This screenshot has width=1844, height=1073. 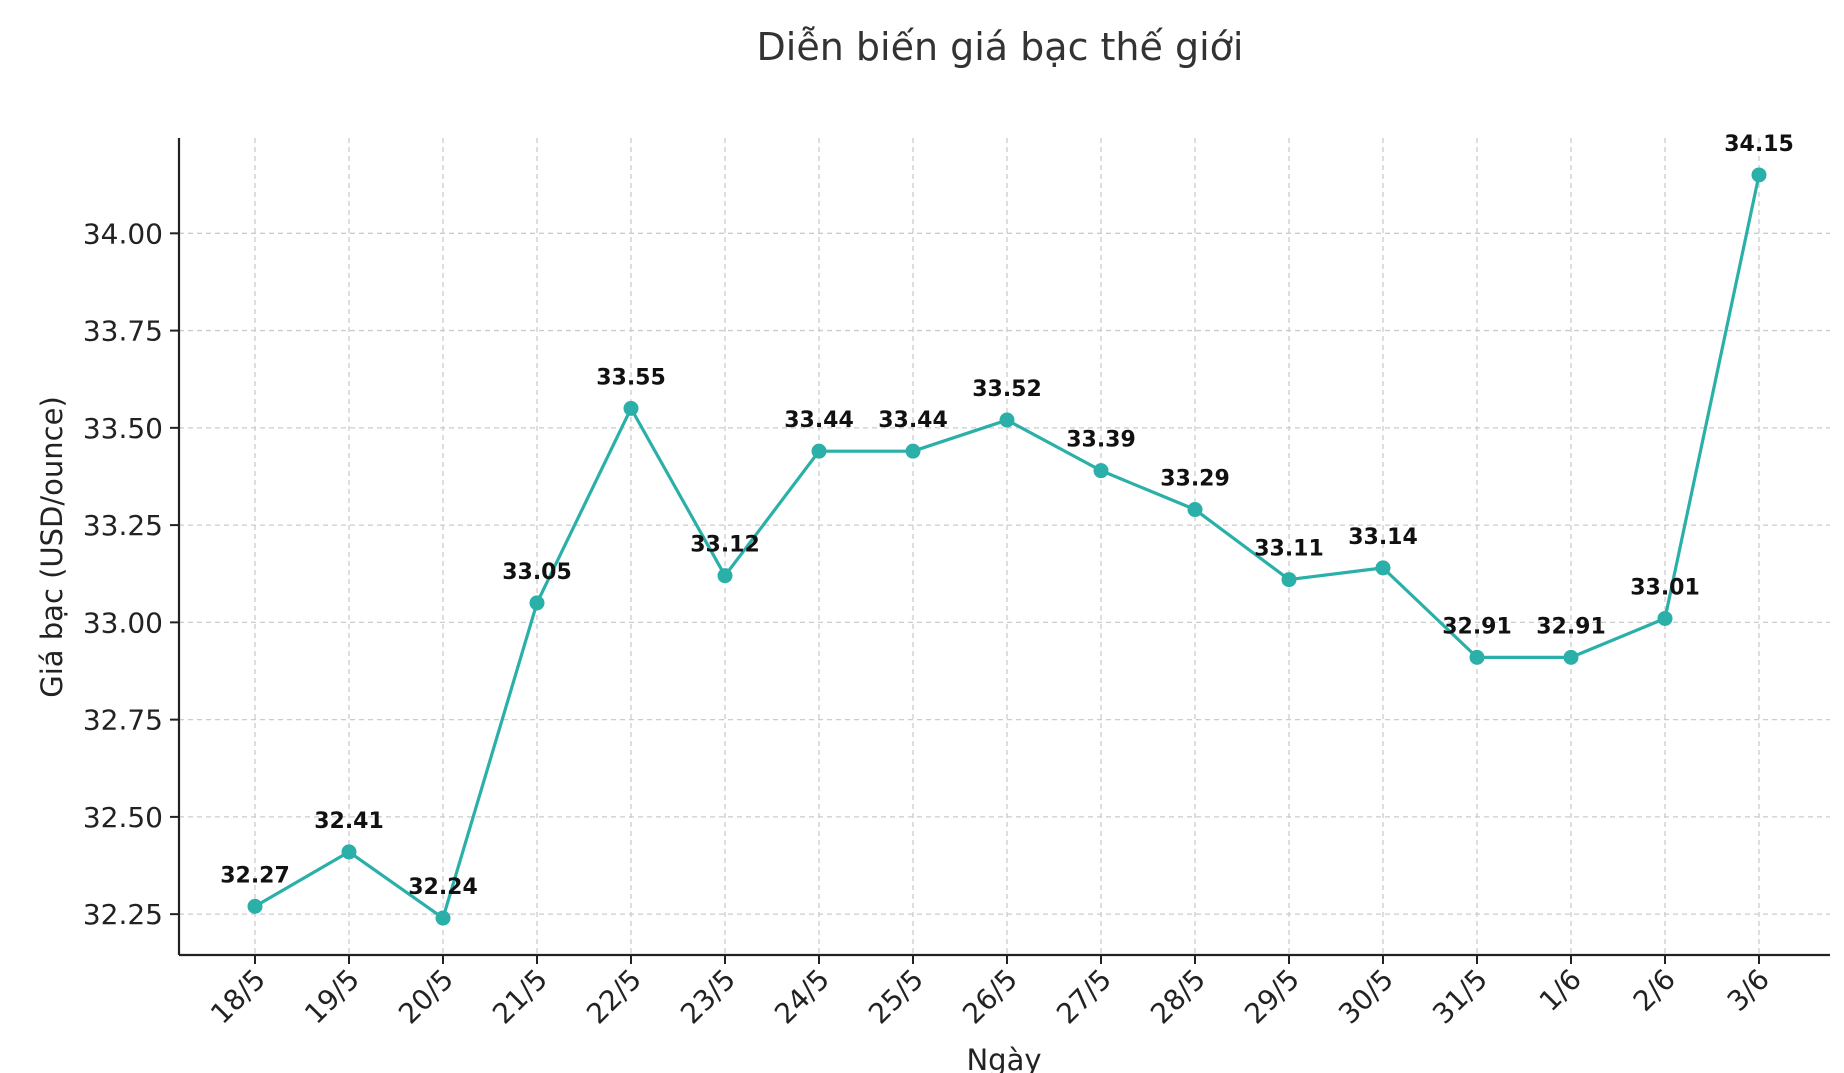 I want to click on x-tick-label: 27/5, so click(x=1084, y=997).